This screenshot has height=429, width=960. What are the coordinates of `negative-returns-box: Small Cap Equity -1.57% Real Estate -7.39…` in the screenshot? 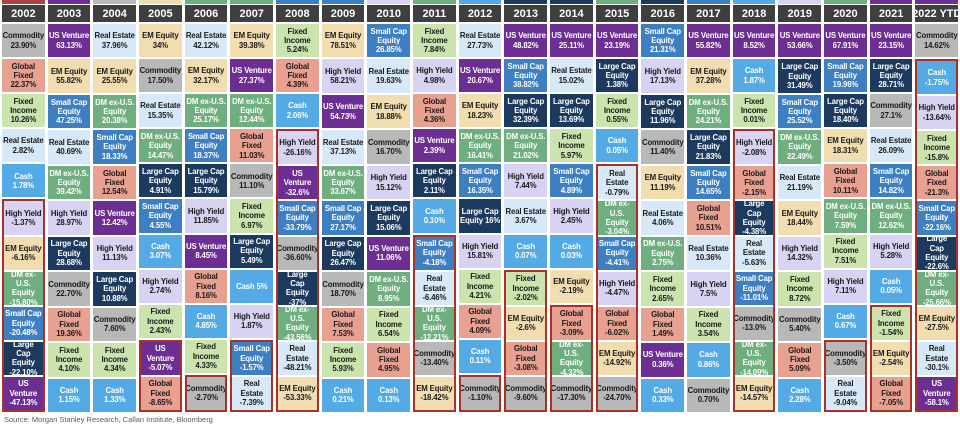 It's located at (252, 376).